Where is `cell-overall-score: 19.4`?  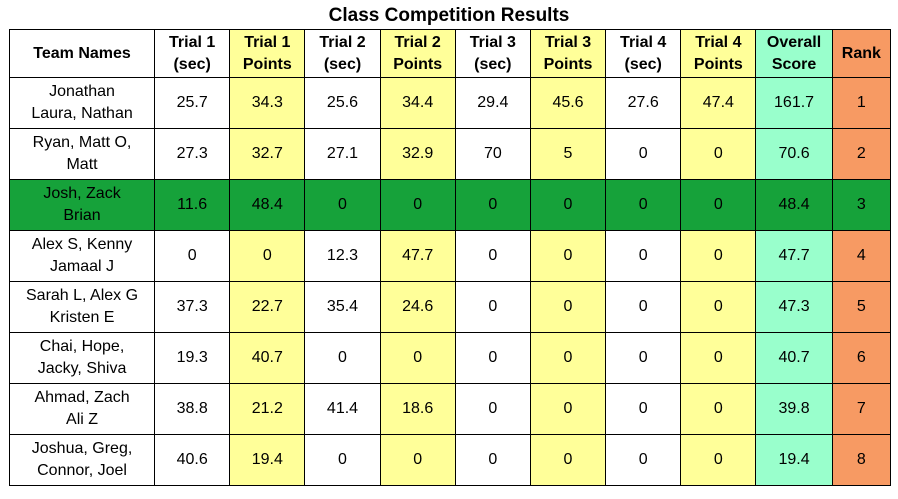
cell-overall-score: 19.4 is located at coordinates (794, 460).